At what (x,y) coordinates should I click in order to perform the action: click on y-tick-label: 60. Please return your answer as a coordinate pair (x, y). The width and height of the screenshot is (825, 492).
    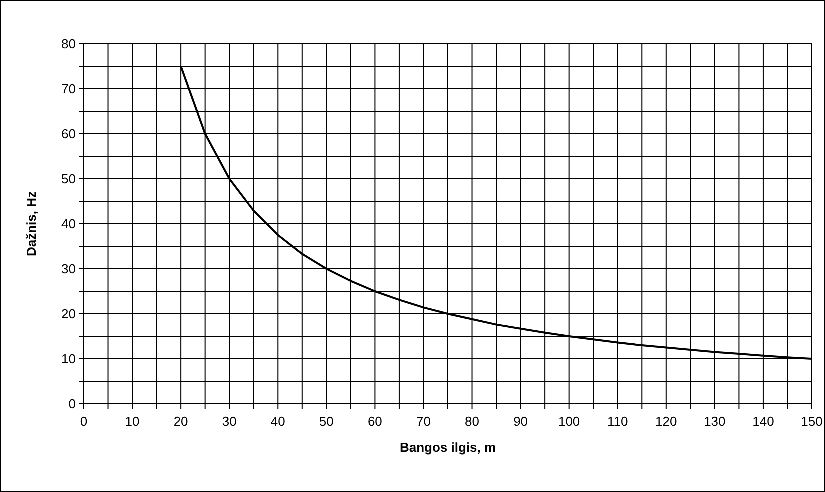
    Looking at the image, I should click on (69, 134).